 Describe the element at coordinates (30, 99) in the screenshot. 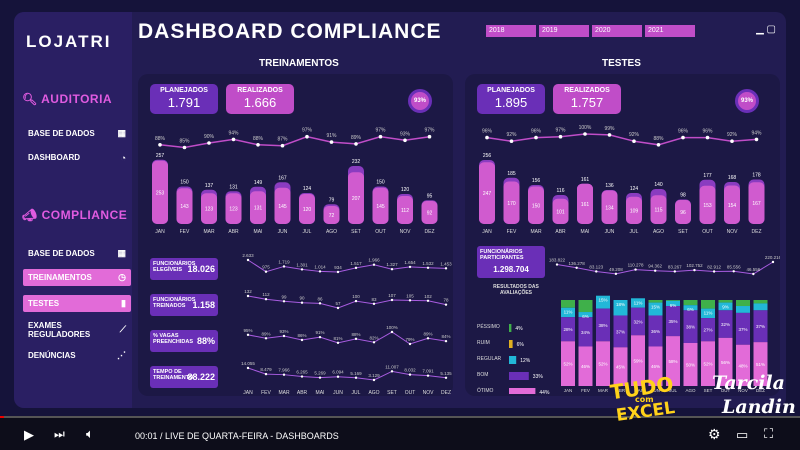

I see `magnifier-icon: 🔍︎` at that location.